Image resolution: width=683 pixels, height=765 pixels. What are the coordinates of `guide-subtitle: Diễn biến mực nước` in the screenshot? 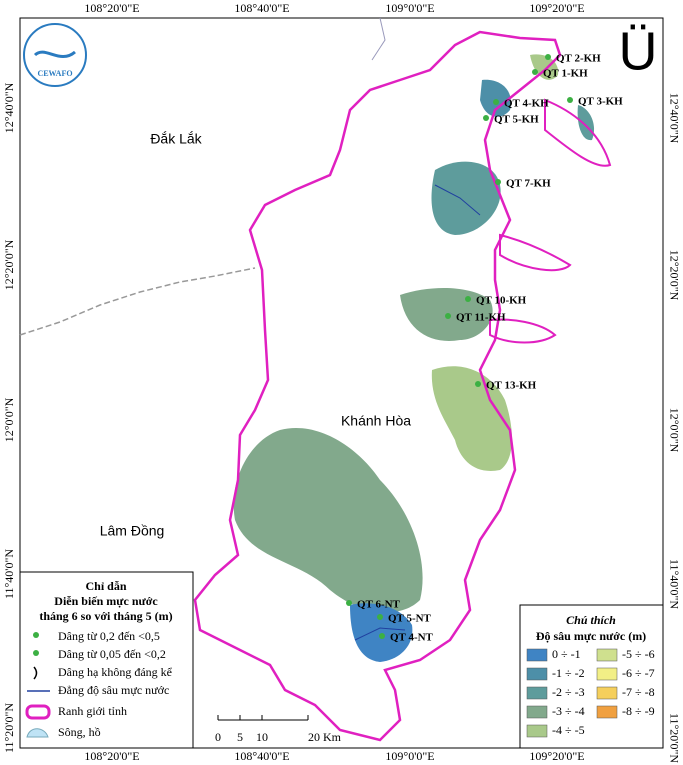 It's located at (106, 601).